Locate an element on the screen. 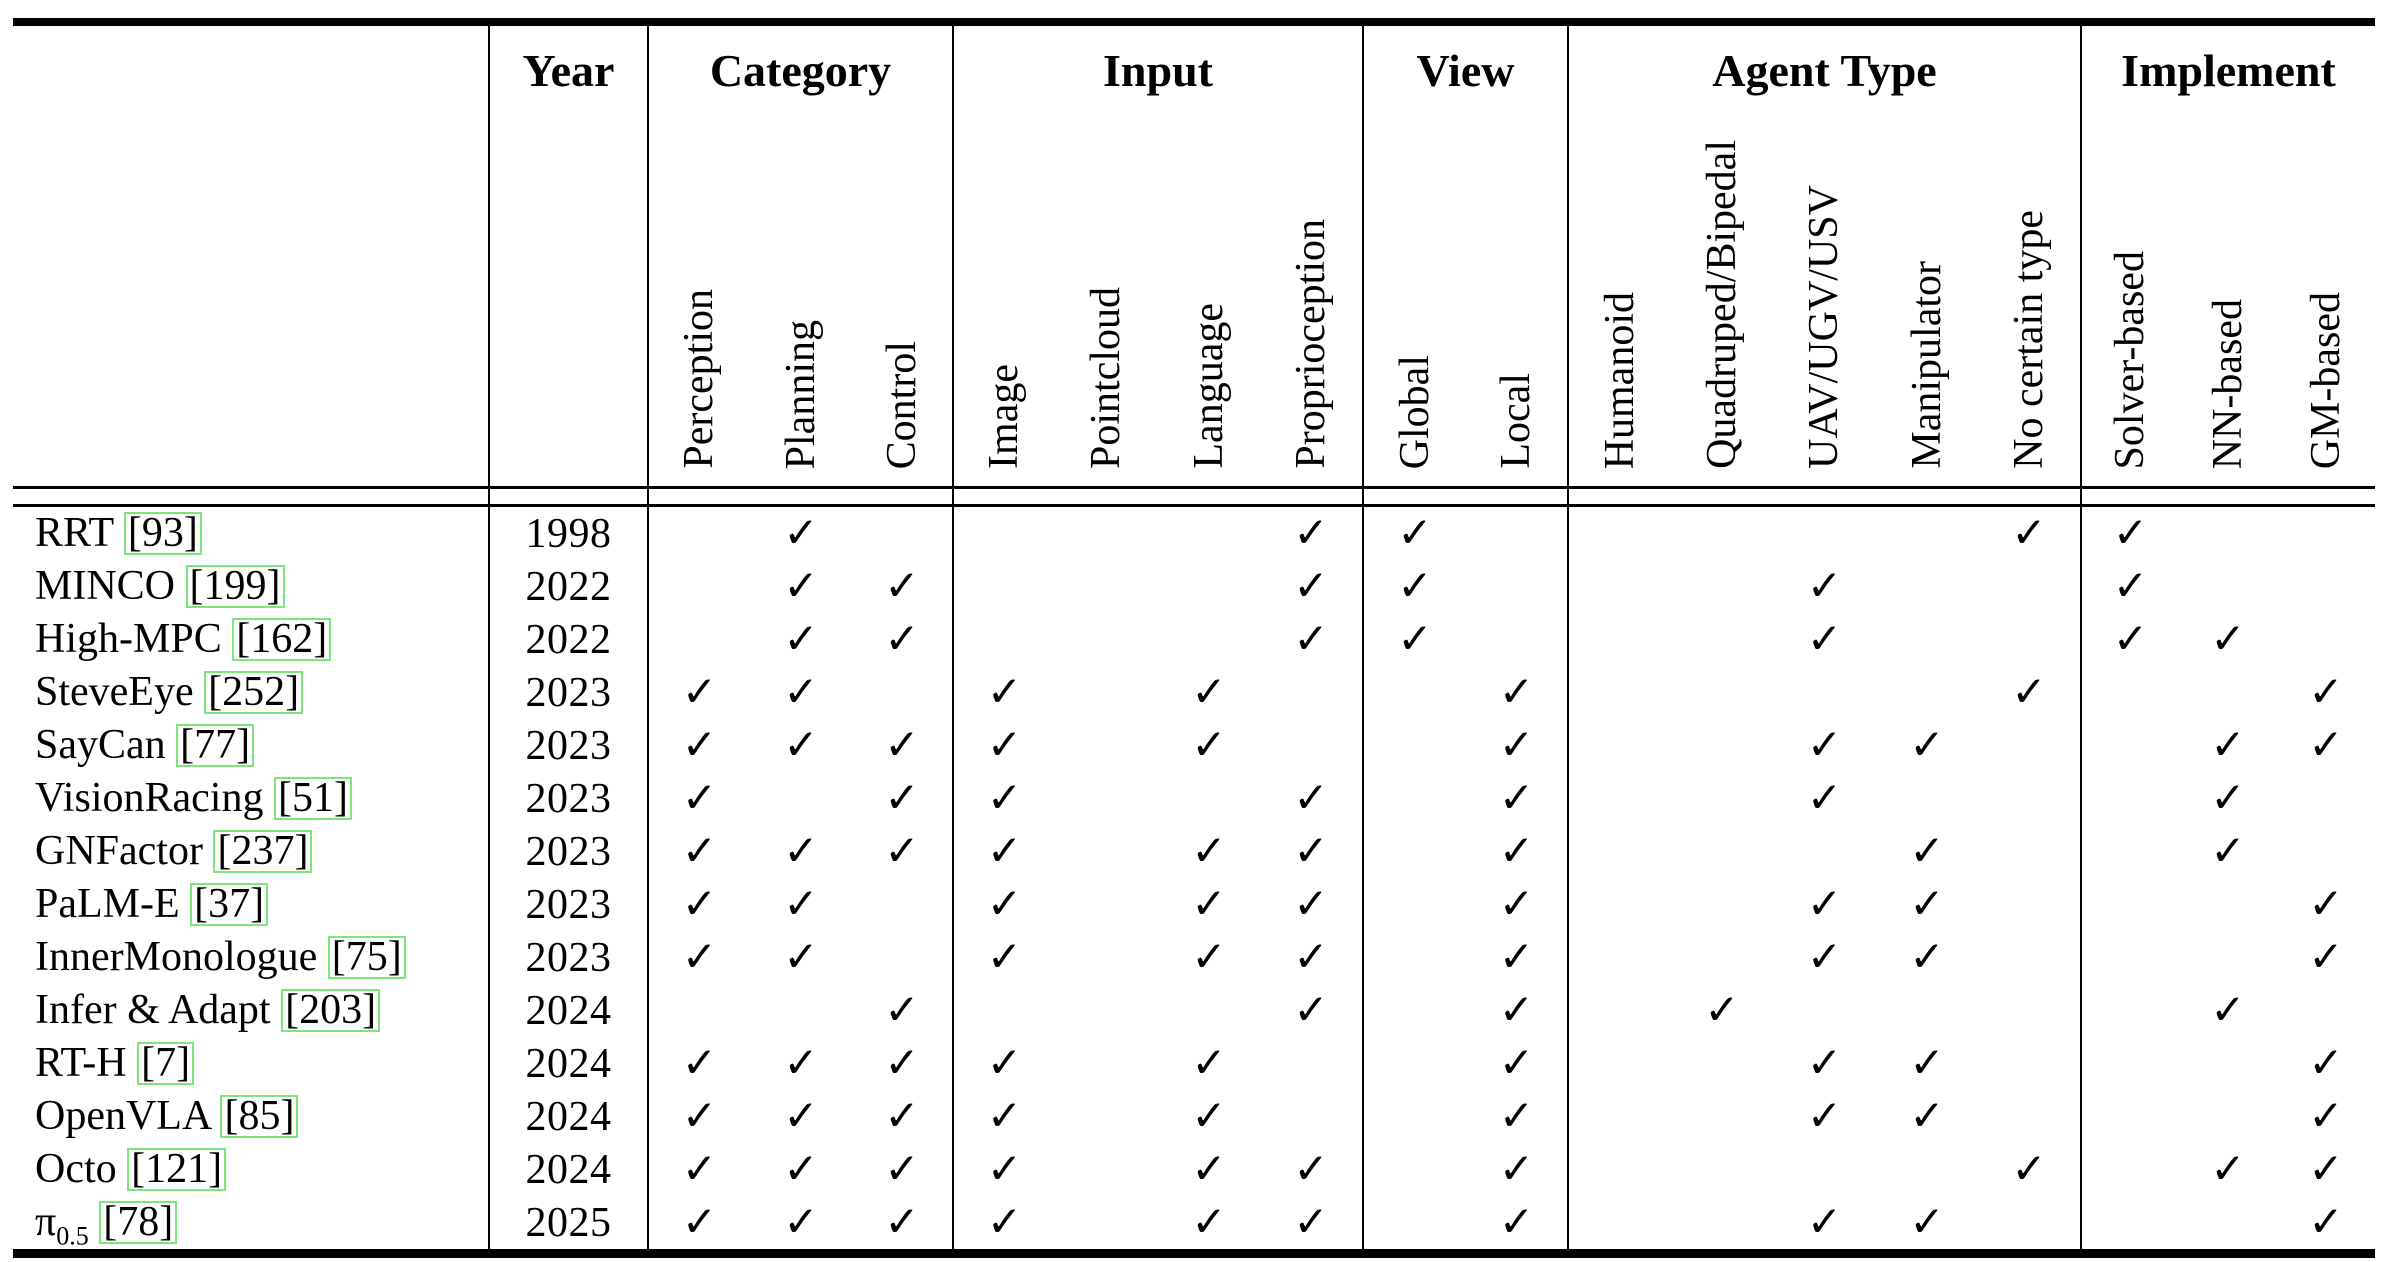 This screenshot has width=2388, height=1262. citation-link: [237] is located at coordinates (263, 851).